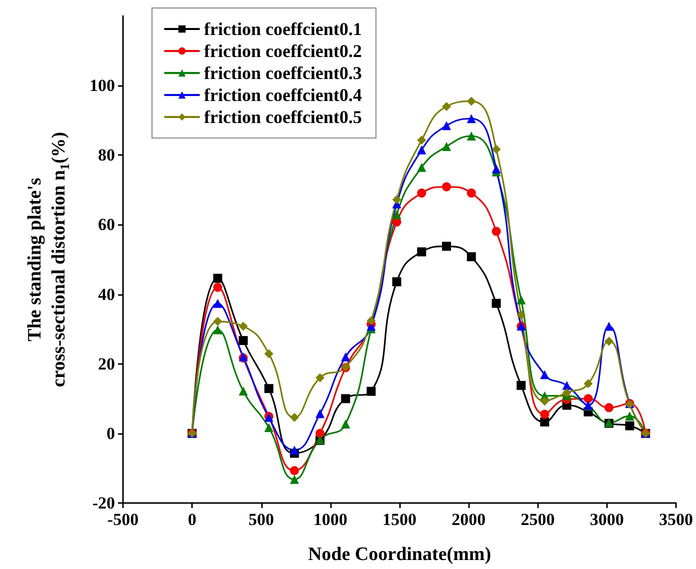 The image size is (696, 569). What do you see at coordinates (537, 519) in the screenshot?
I see `x-tick-label: 2500` at bounding box center [537, 519].